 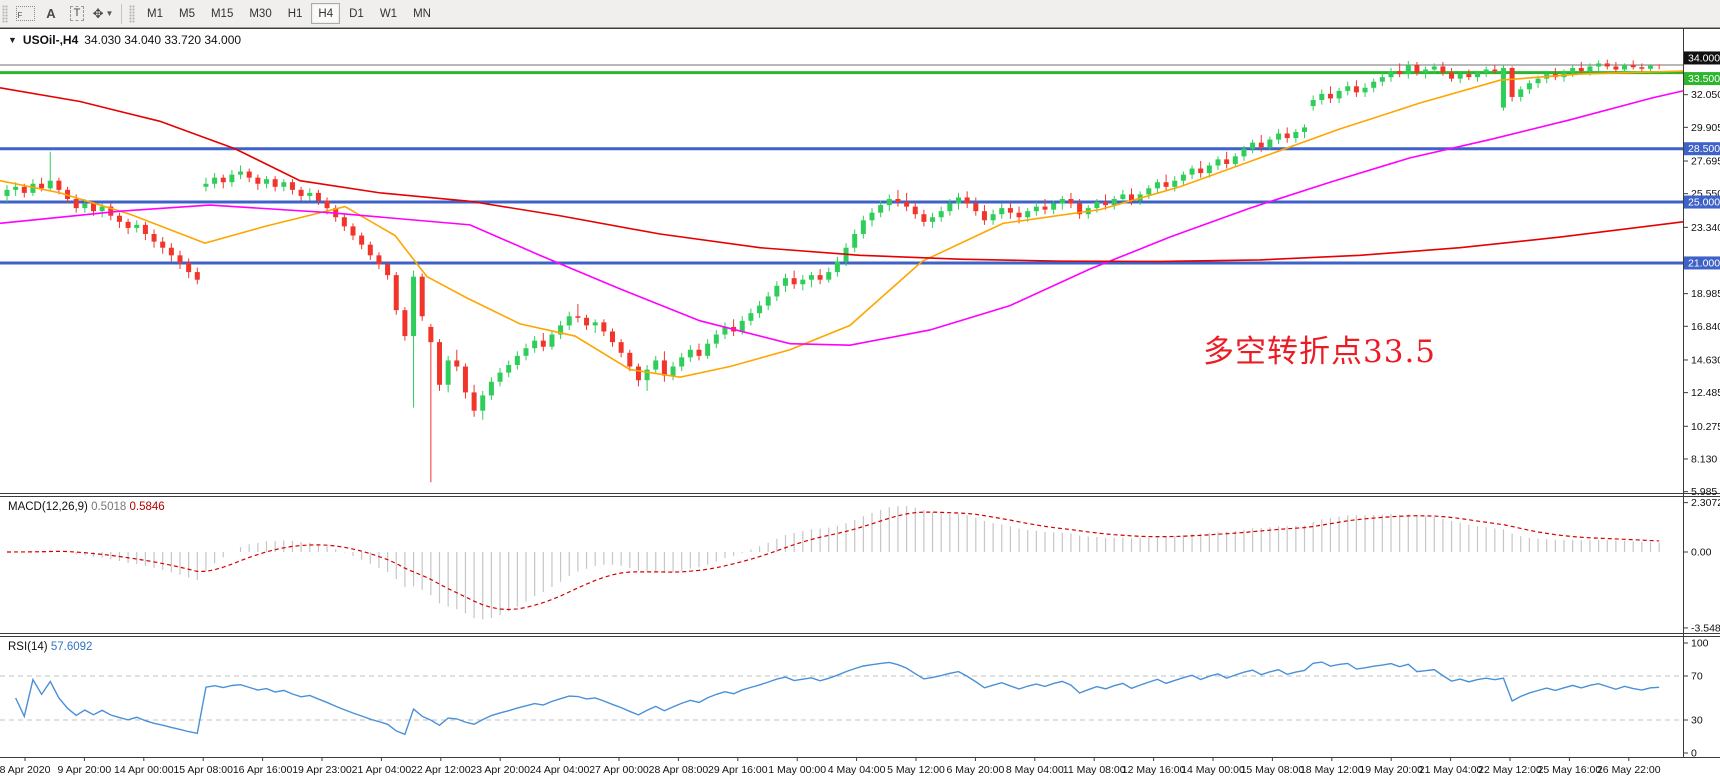 I want to click on rsi-label: RSI(14) 57.6092, so click(x=50, y=647).